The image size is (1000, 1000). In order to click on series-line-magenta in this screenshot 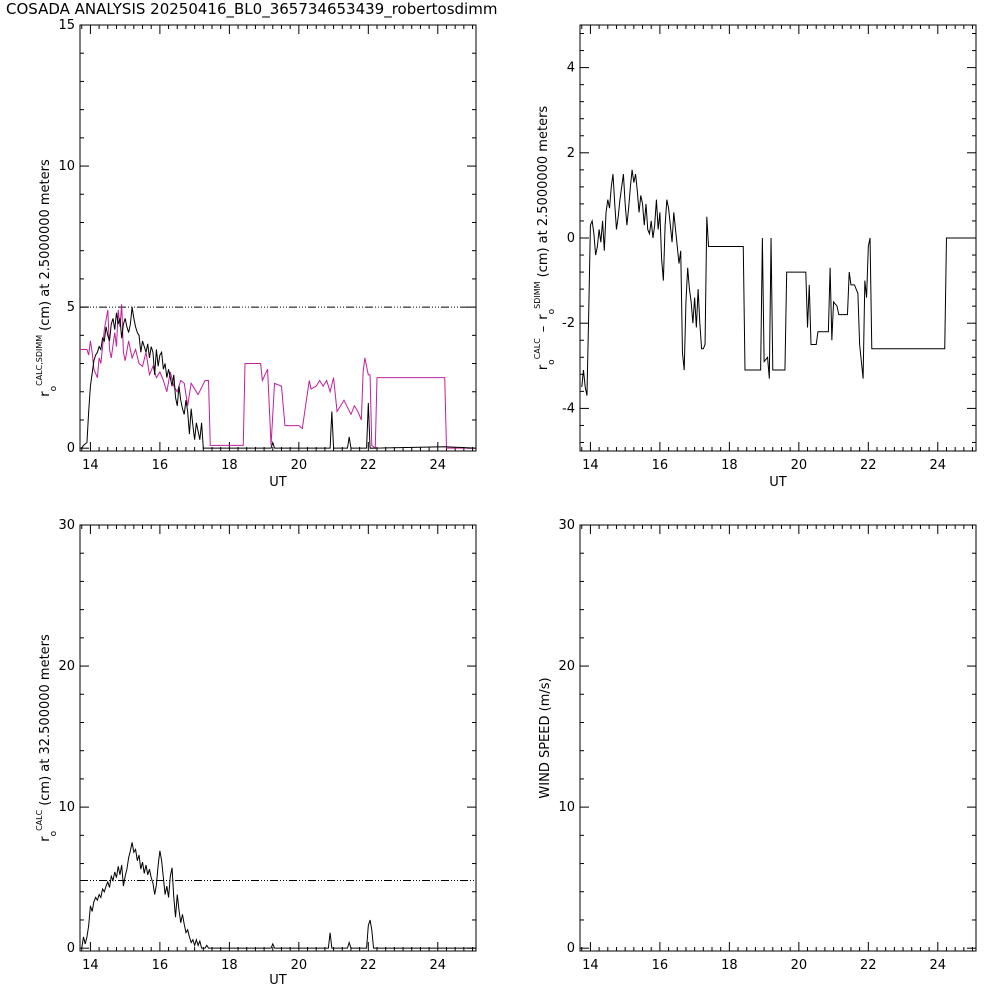, I will do `click(278, 377)`.